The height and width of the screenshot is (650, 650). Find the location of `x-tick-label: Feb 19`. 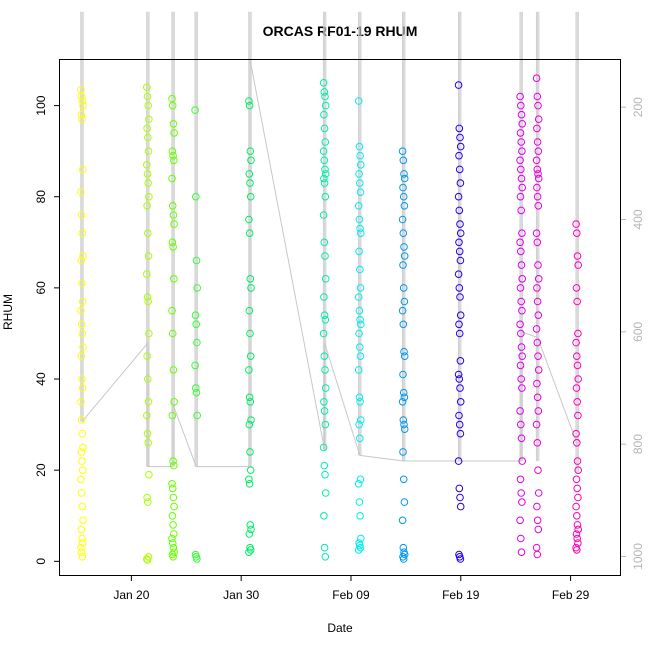

x-tick-label: Feb 19 is located at coordinates (461, 595).